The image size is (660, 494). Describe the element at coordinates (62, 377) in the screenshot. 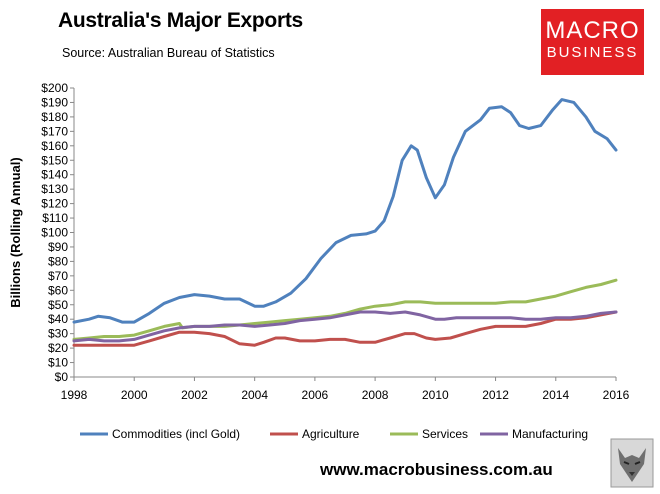

I see `y-tick-label: $0` at that location.